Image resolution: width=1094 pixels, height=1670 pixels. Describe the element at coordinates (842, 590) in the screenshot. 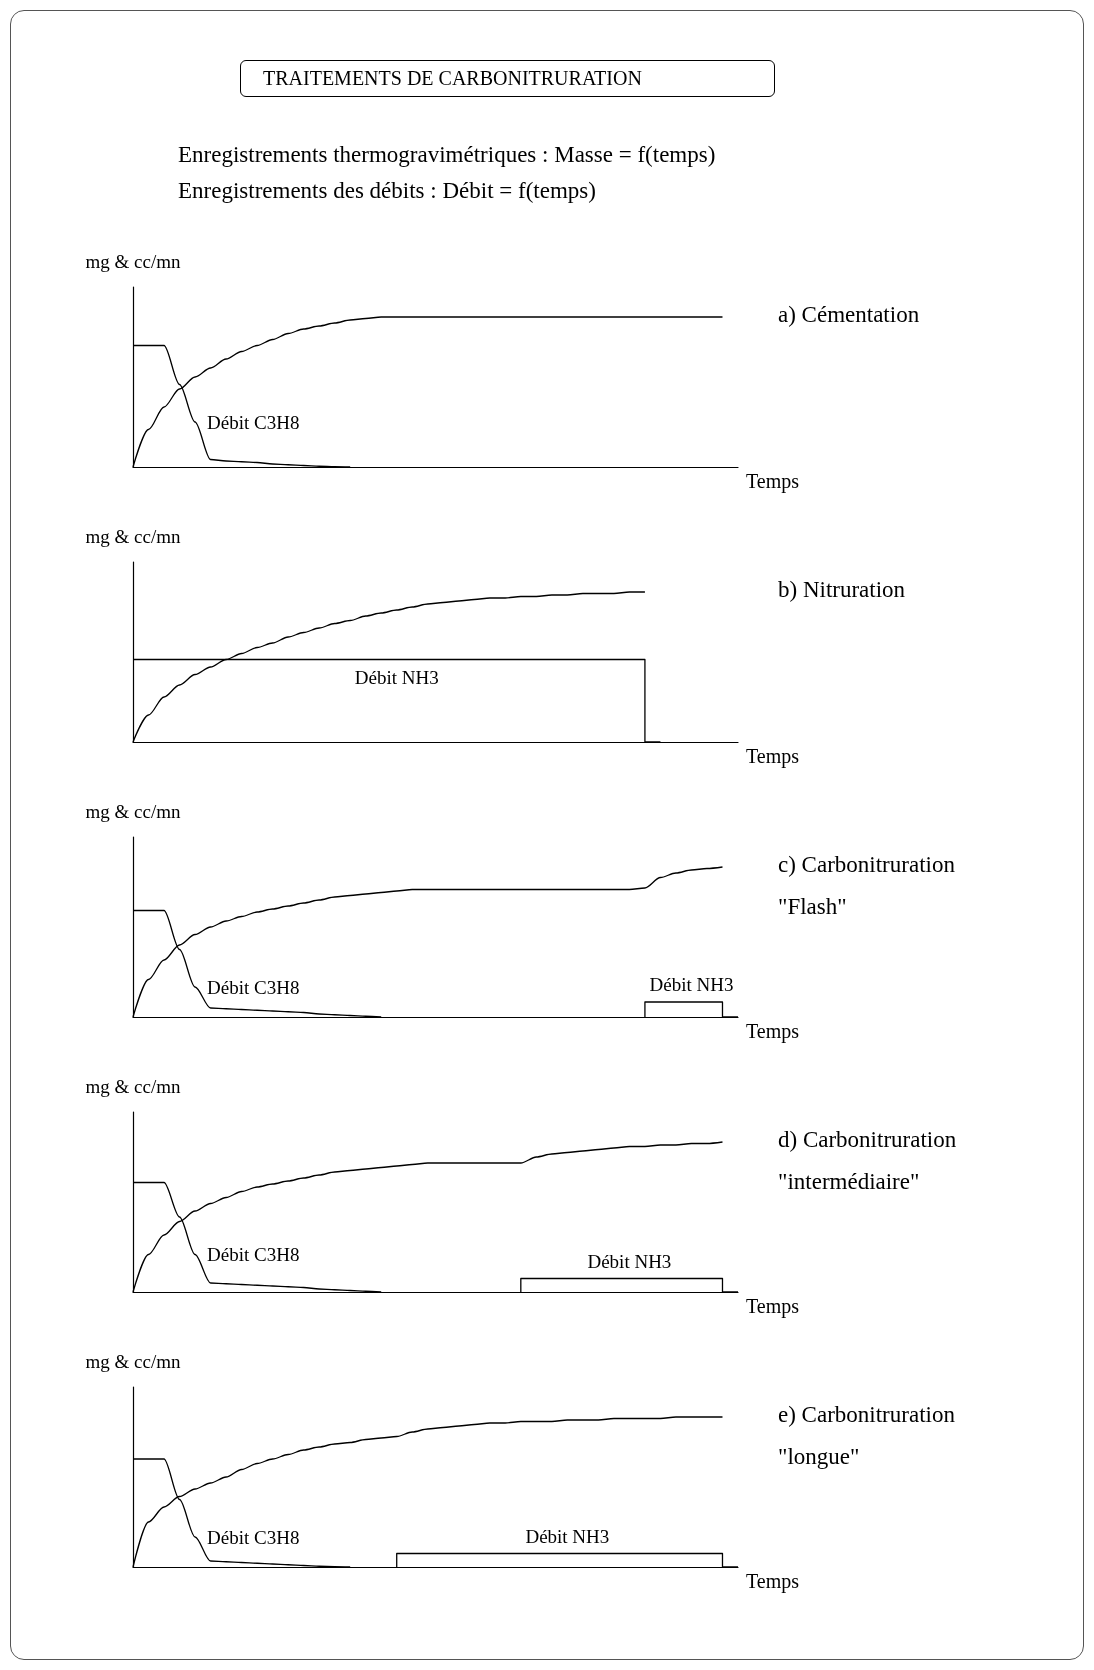

I see `text: b) Nitruration` at that location.